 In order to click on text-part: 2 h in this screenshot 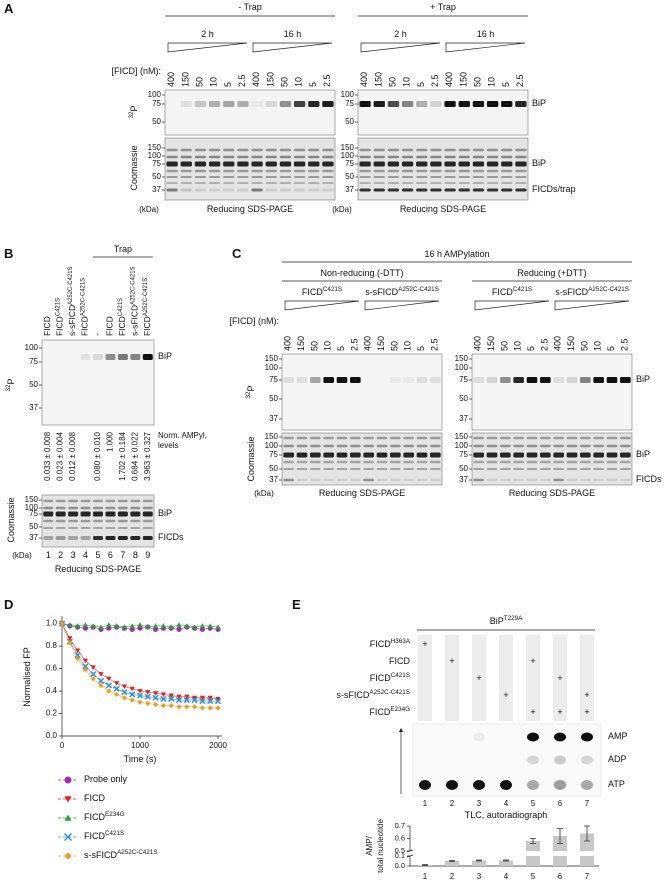, I will do `click(207, 34)`.